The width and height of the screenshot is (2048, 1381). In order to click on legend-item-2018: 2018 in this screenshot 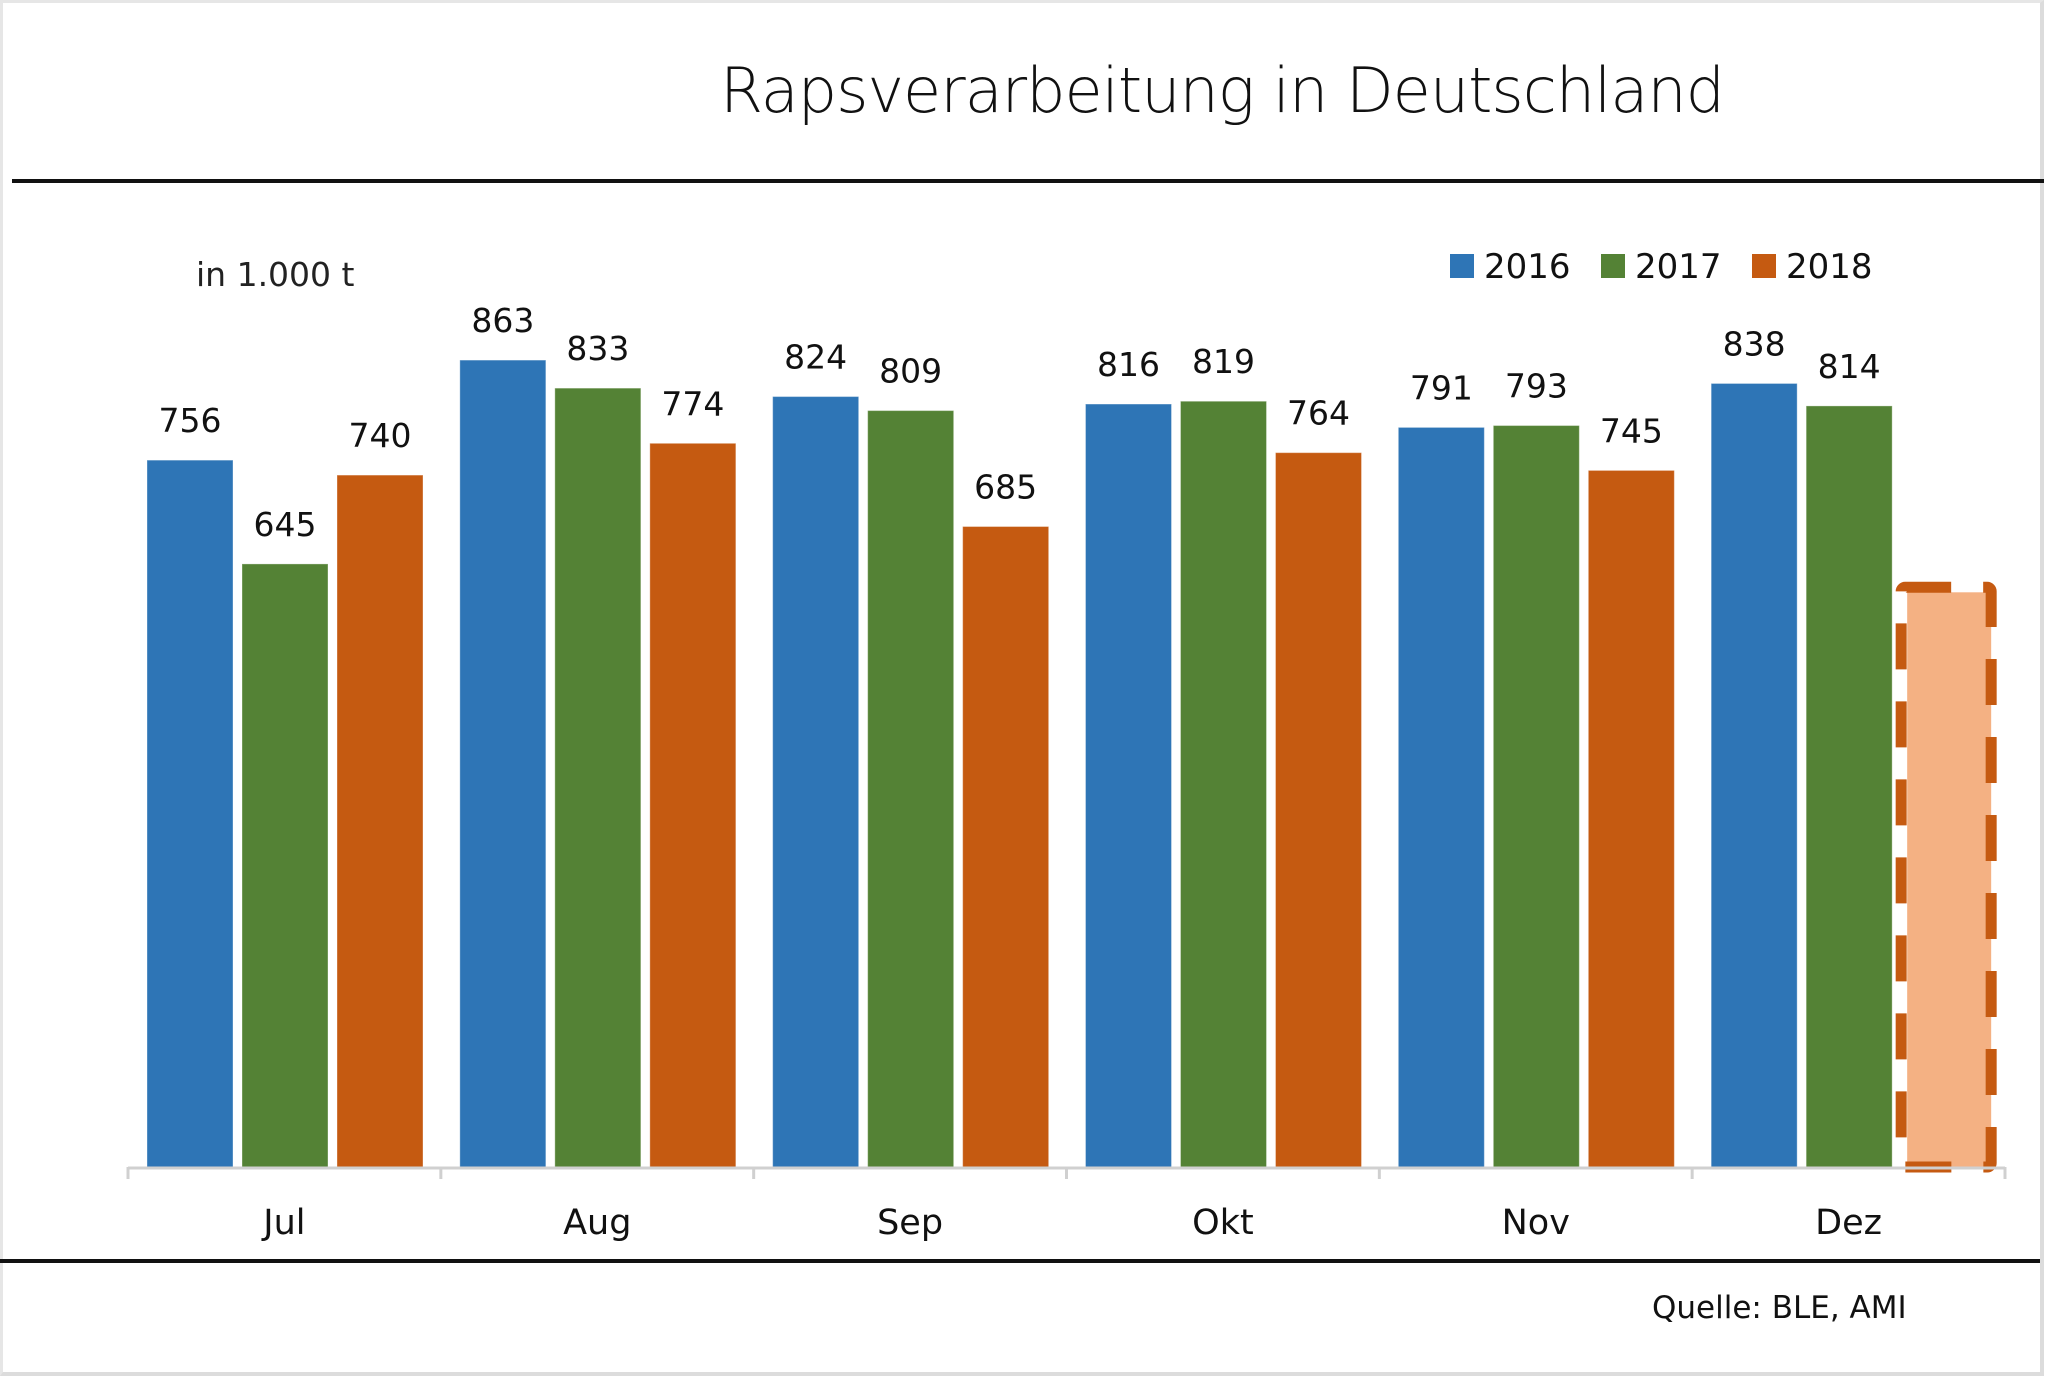, I will do `click(1812, 267)`.